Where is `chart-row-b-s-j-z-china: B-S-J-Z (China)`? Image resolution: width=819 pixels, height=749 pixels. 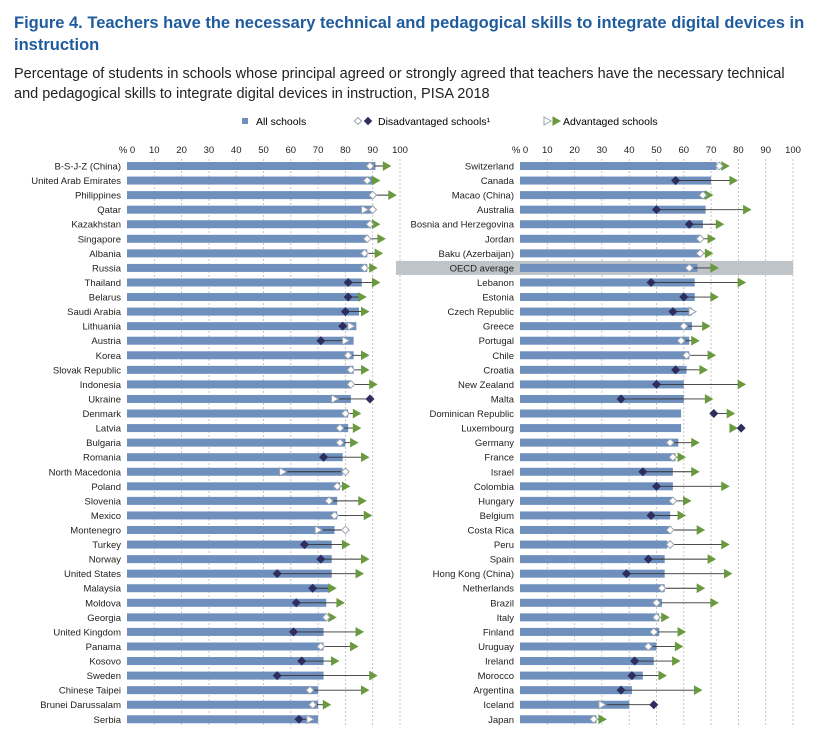
chart-row-b-s-j-z-china: B-S-J-Z (China) is located at coordinates (223, 167).